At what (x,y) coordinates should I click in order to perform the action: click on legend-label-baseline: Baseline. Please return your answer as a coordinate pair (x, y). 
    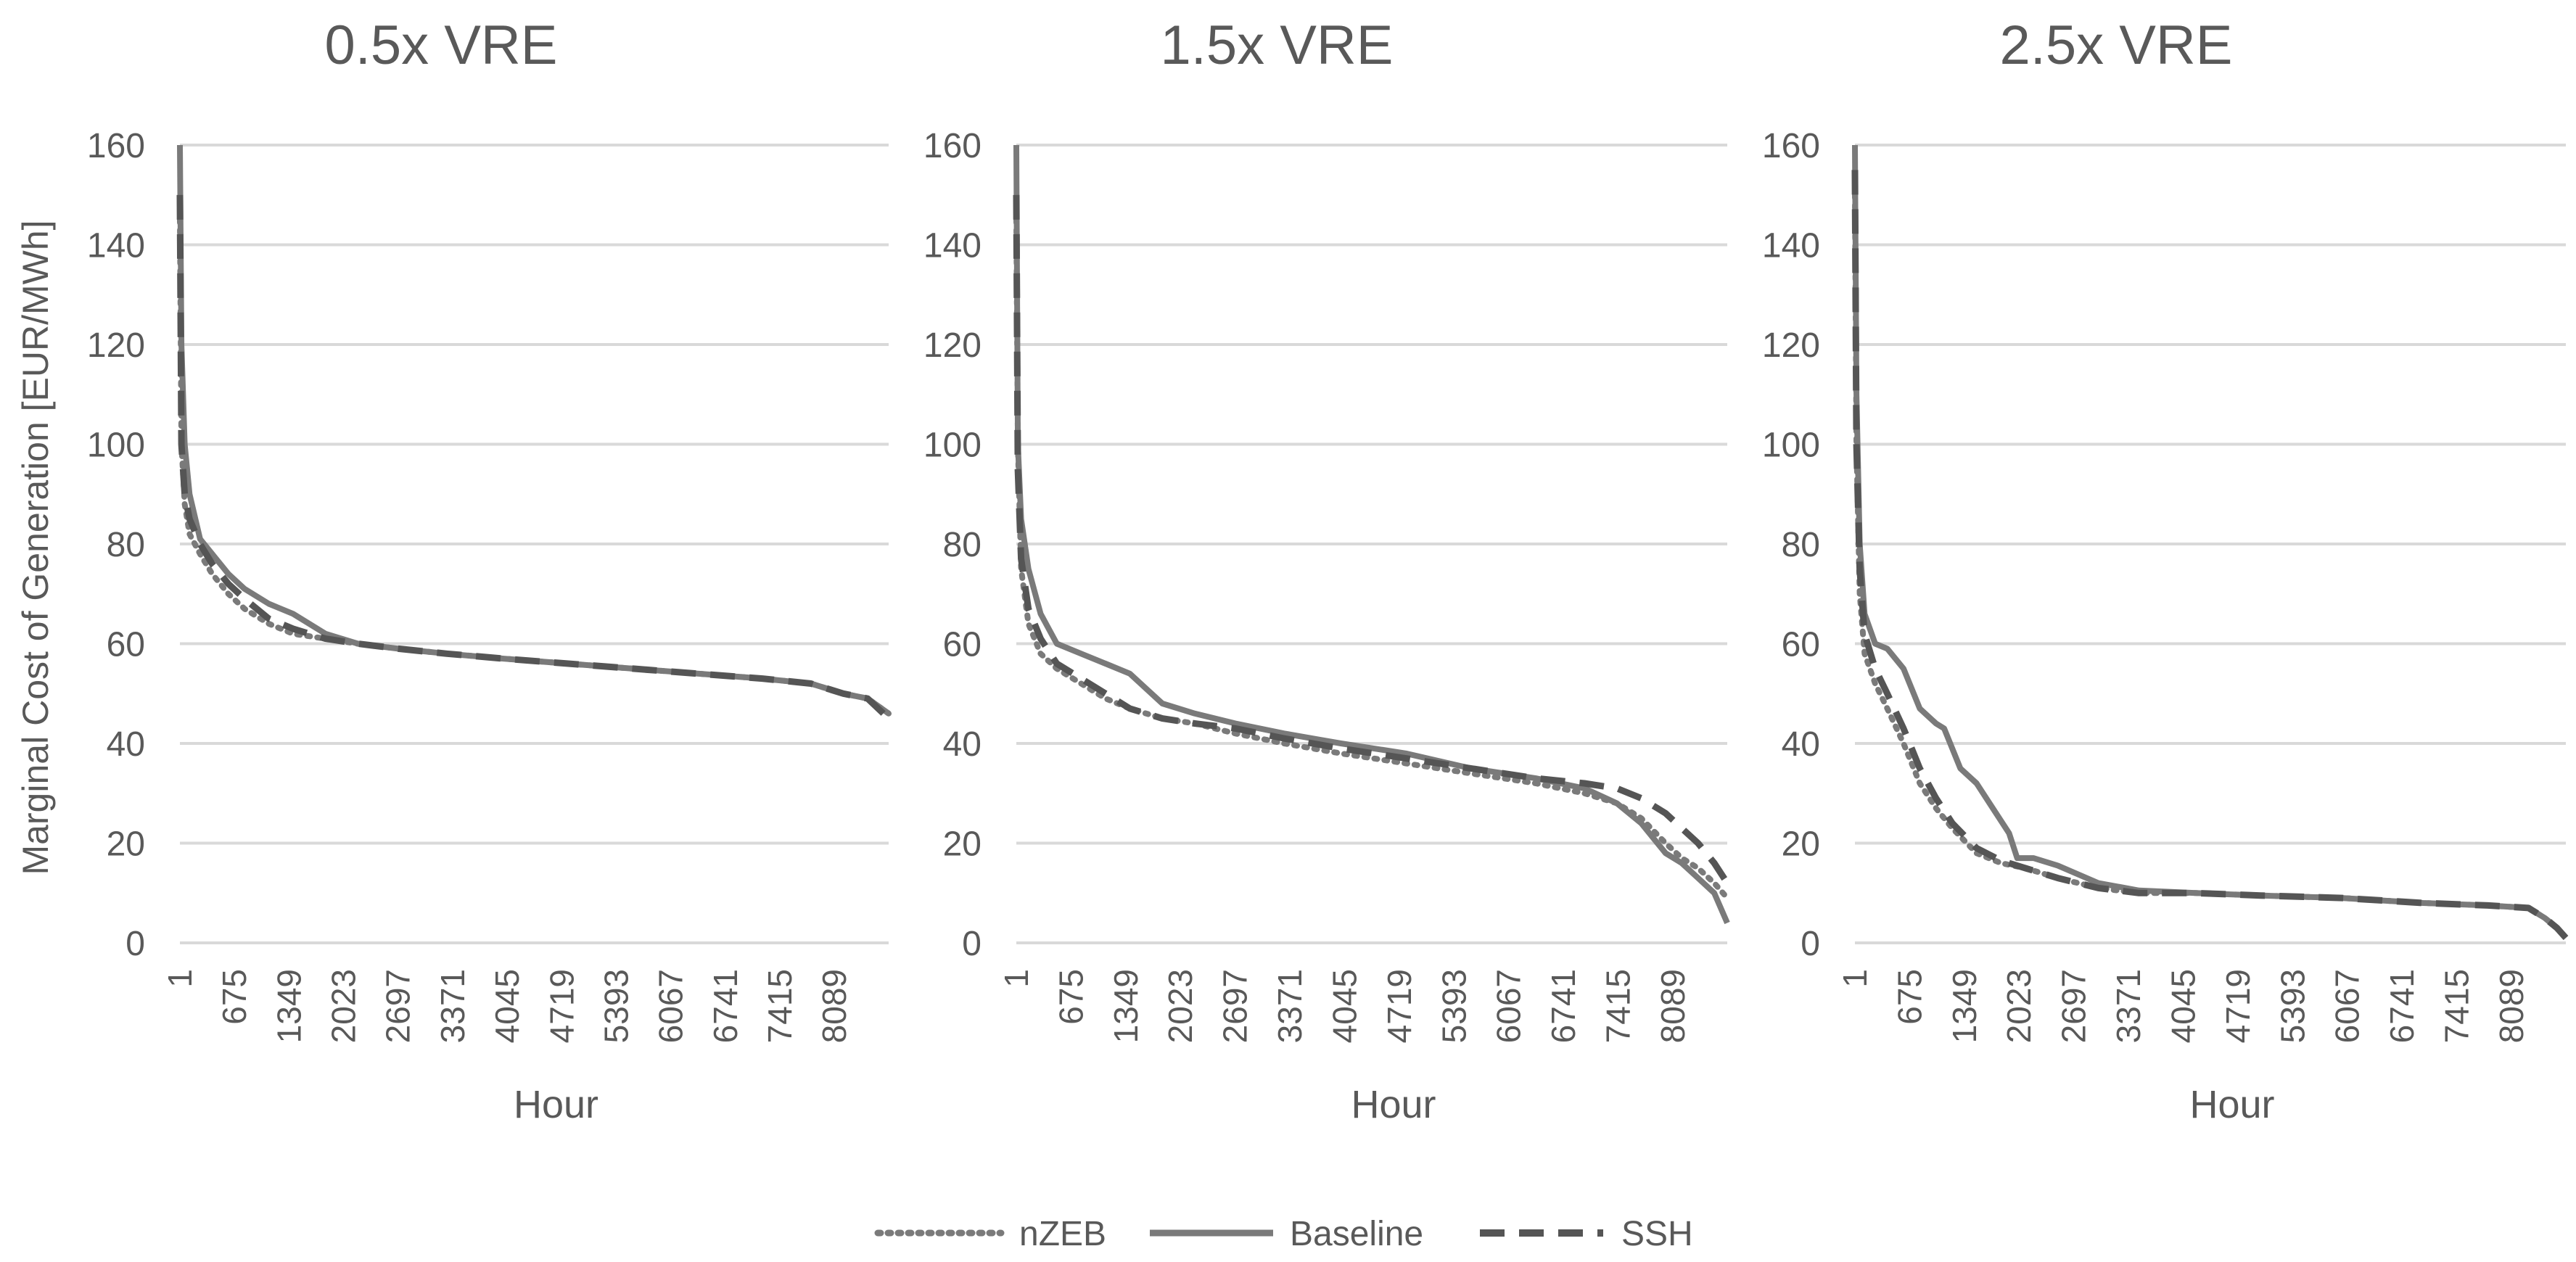
    Looking at the image, I should click on (1356, 1234).